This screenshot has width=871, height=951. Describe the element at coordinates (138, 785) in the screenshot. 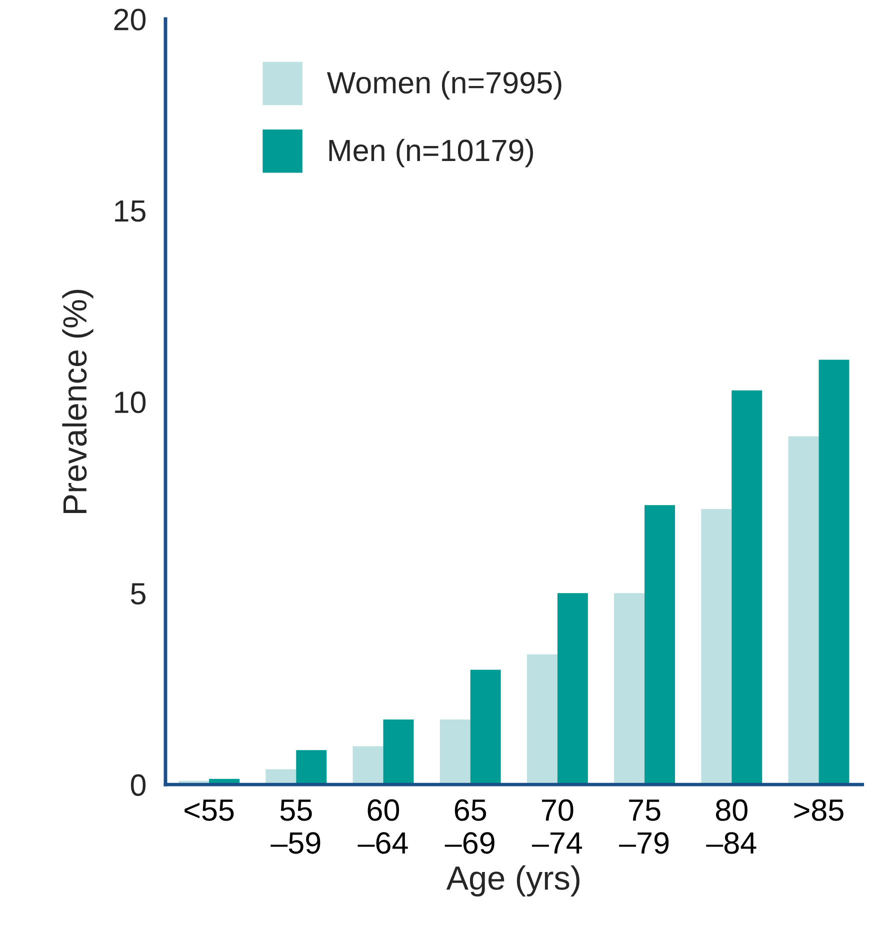

I see `y-tick-label: 0` at that location.